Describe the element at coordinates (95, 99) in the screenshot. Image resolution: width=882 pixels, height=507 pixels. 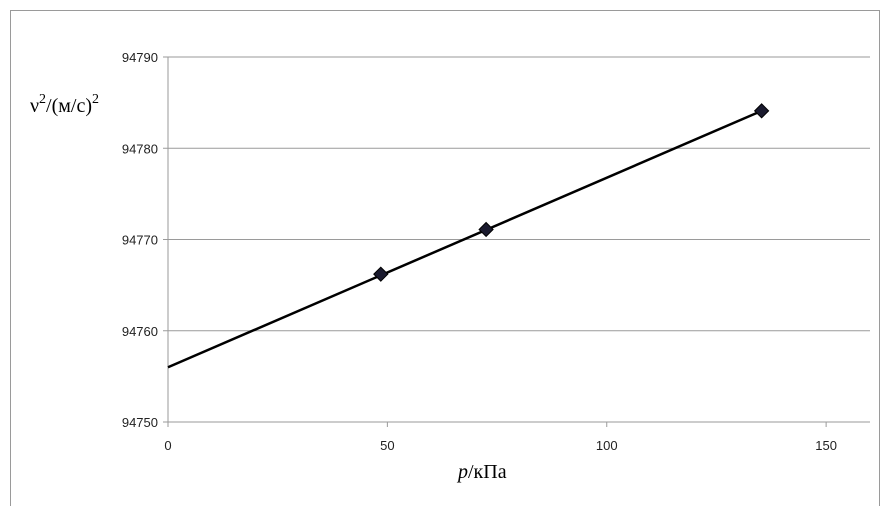
I see `y-label-sup2: 2` at that location.